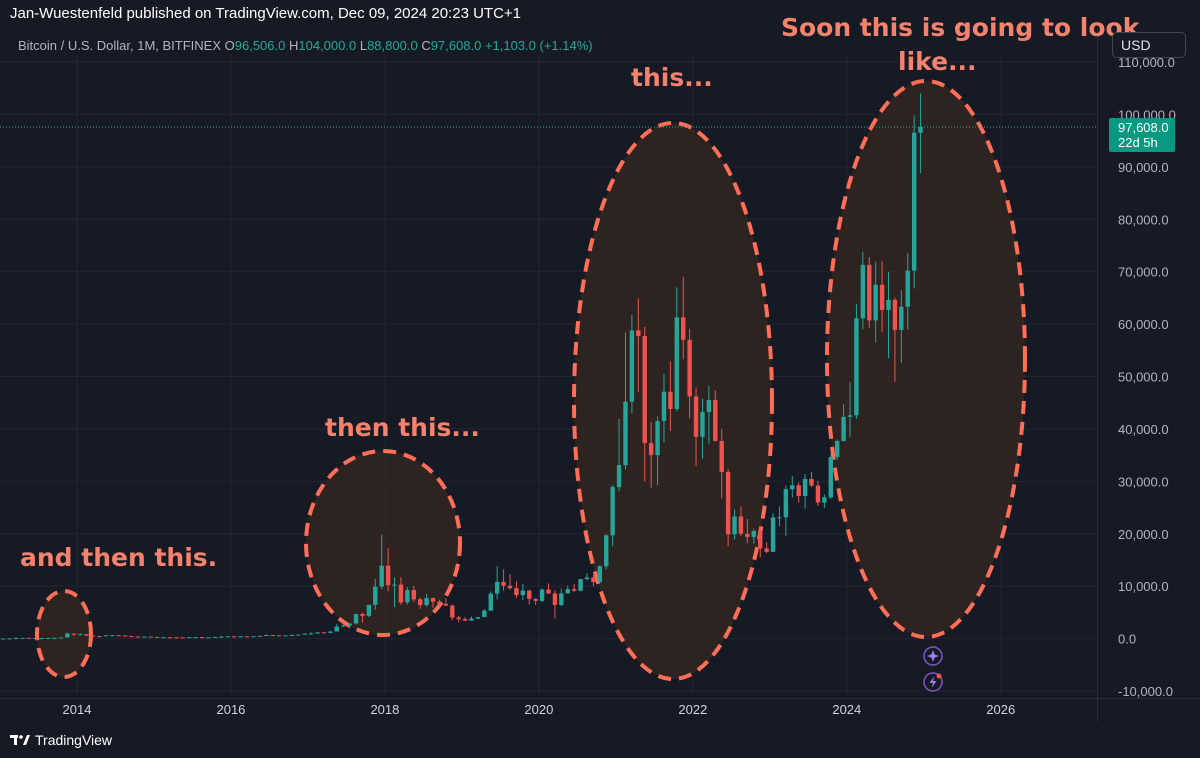  What do you see at coordinates (327, 45) in the screenshot?
I see `high-value: 104,000.0` at bounding box center [327, 45].